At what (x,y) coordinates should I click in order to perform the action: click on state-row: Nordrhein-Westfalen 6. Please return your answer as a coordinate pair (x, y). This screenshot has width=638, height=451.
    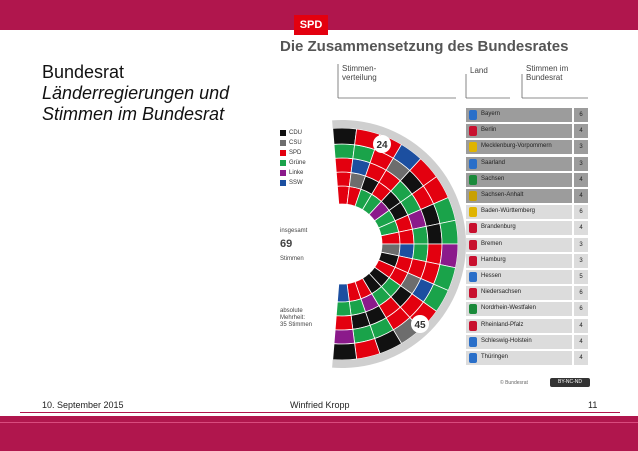
    Looking at the image, I should click on (528, 309).